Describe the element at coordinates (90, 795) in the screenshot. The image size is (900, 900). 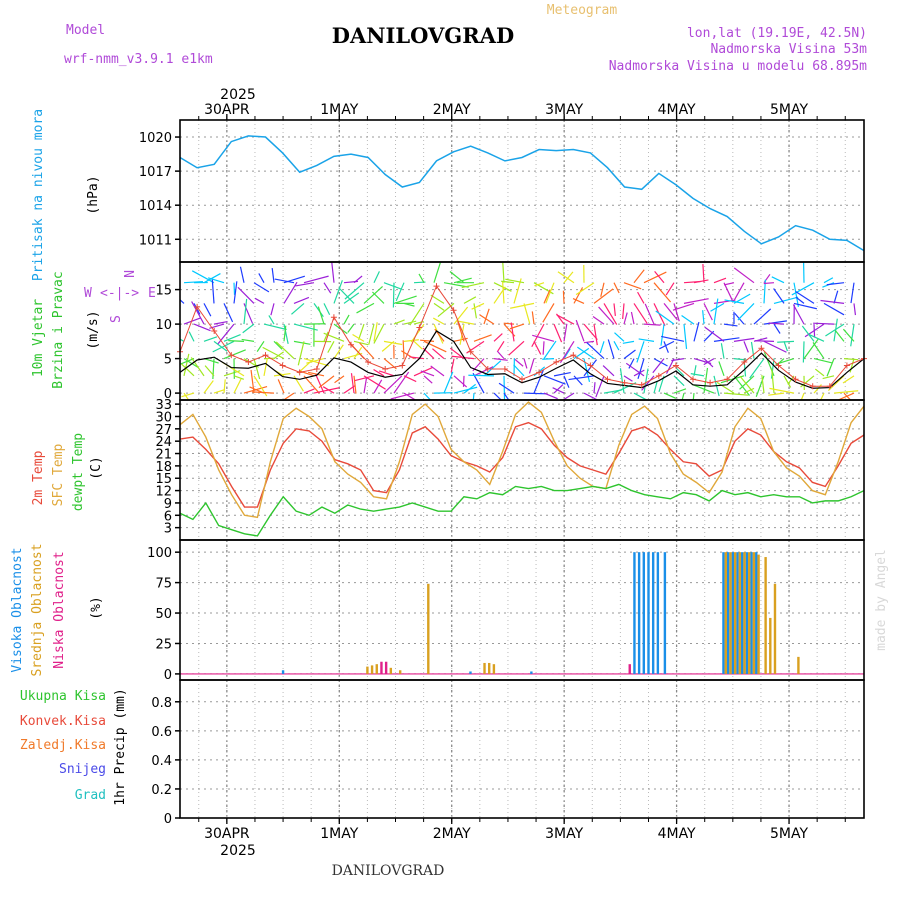
I see `precip-label-grad: Grad` at that location.